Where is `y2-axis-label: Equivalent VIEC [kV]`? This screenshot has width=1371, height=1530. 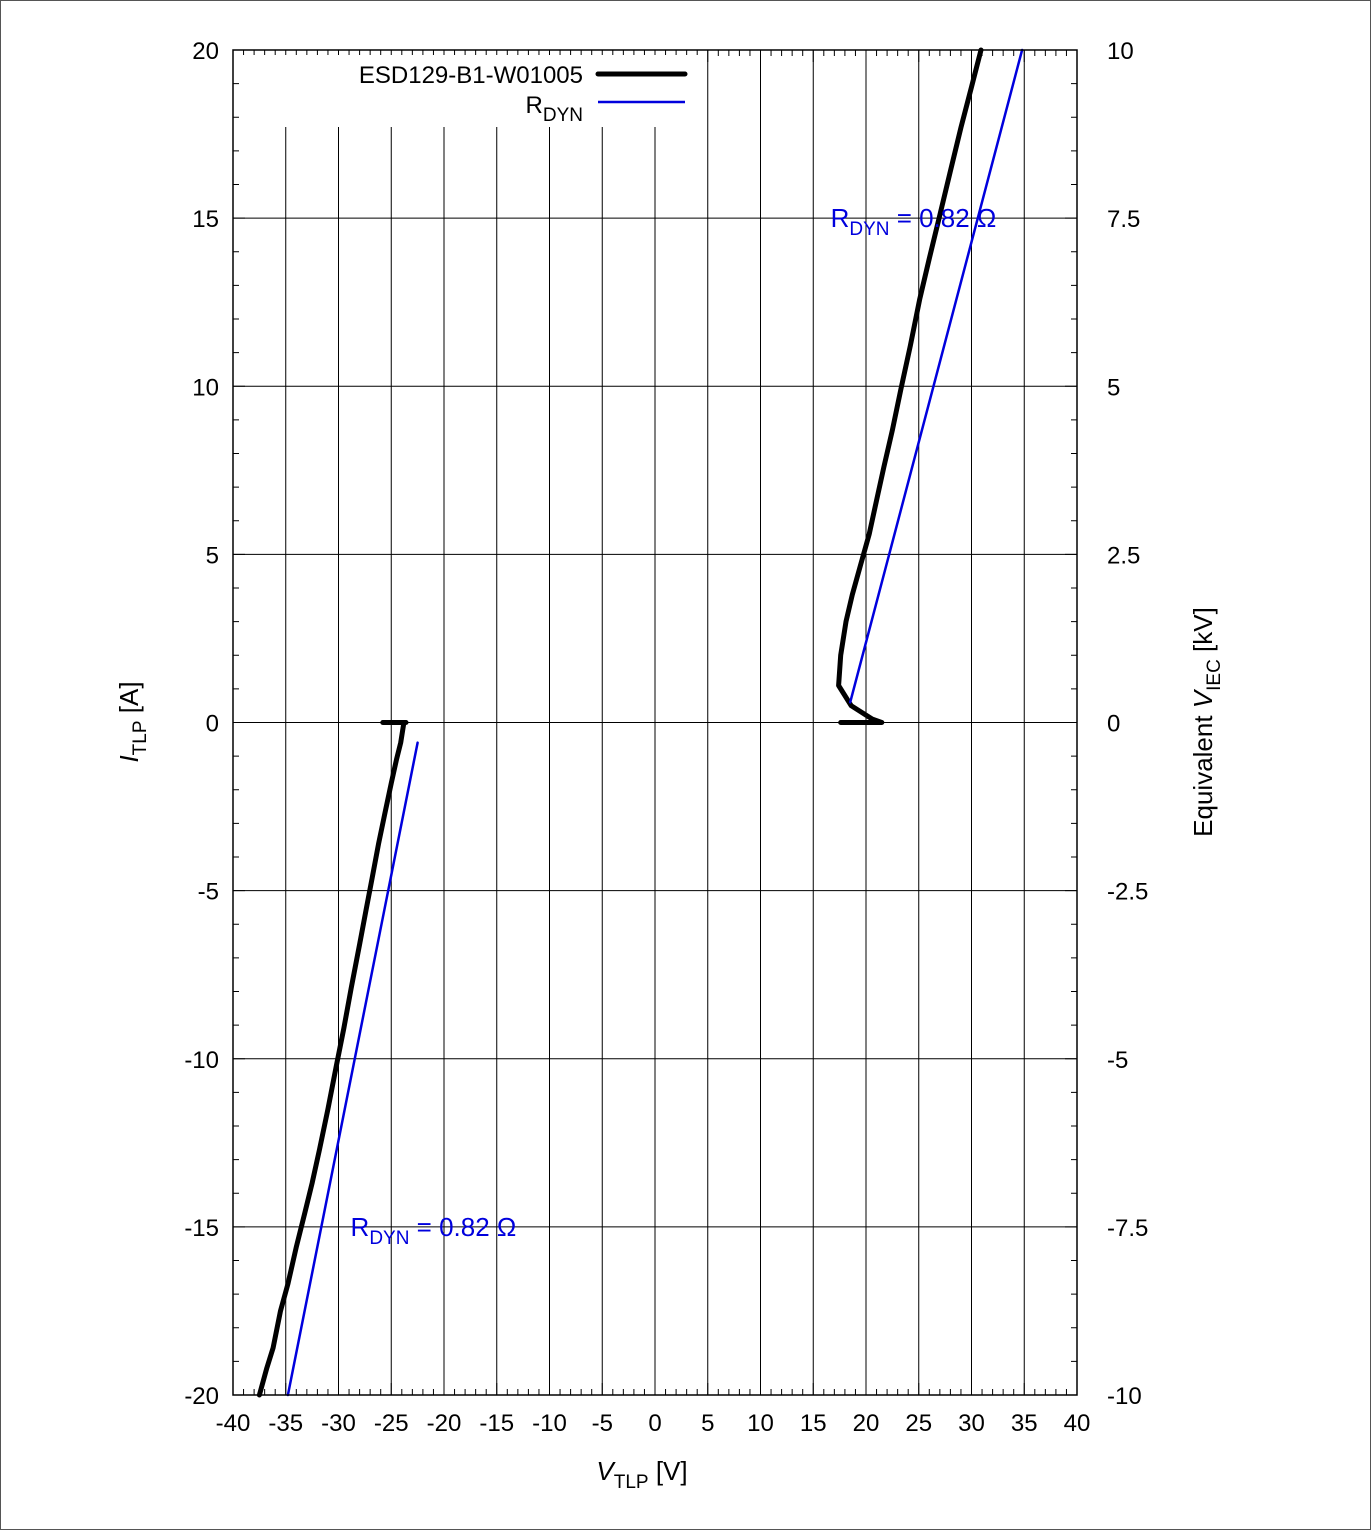 y2-axis-label: Equivalent VIEC [kV] is located at coordinates (1206, 722).